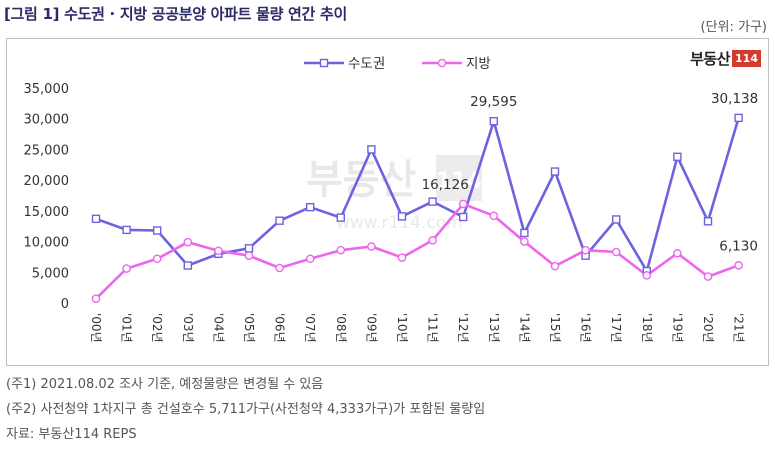 The height and width of the screenshot is (453, 775). Describe the element at coordinates (47, 89) in the screenshot. I see `y-tick-label: 35,000` at that location.